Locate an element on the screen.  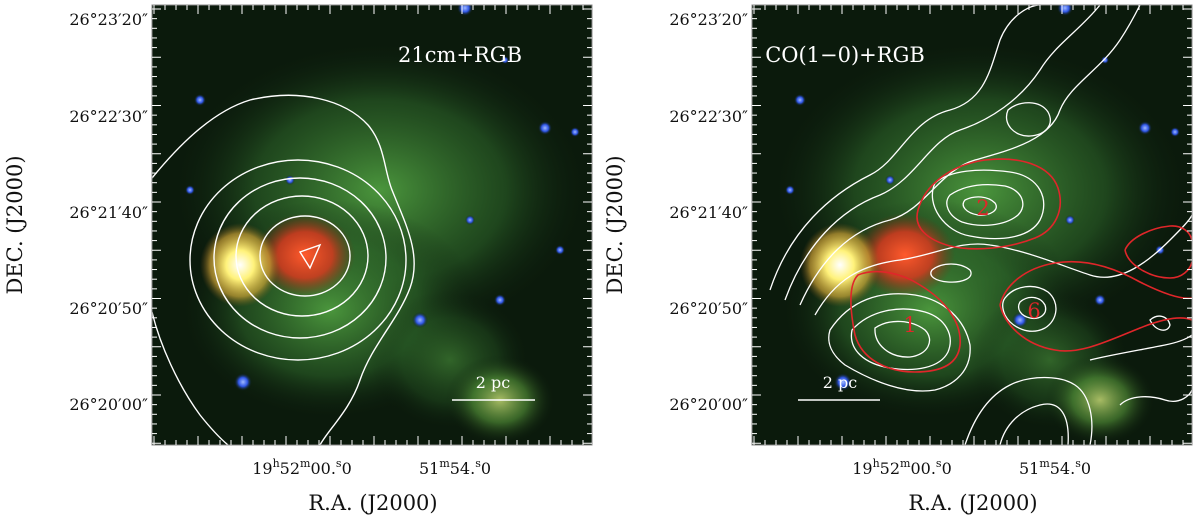
panel-label: 21cm+RGB is located at coordinates (460, 55).